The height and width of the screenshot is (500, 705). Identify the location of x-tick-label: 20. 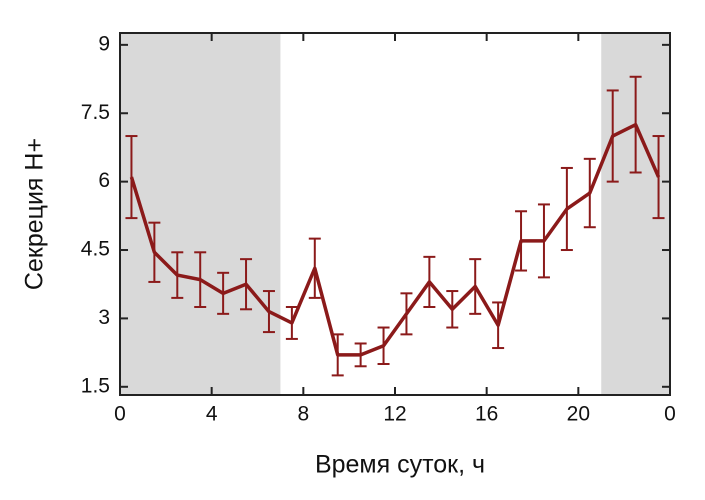
(578, 414).